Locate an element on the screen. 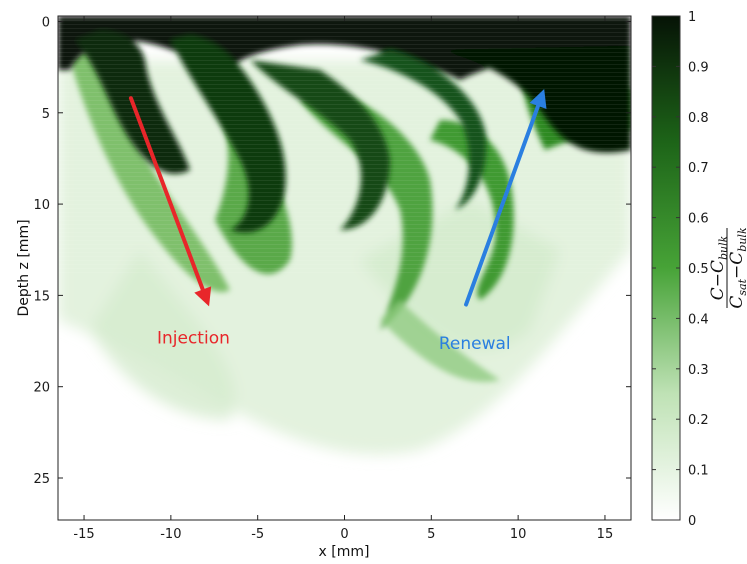 The width and height of the screenshot is (747, 564). colorbar-tick-label: 0.2 is located at coordinates (698, 420).